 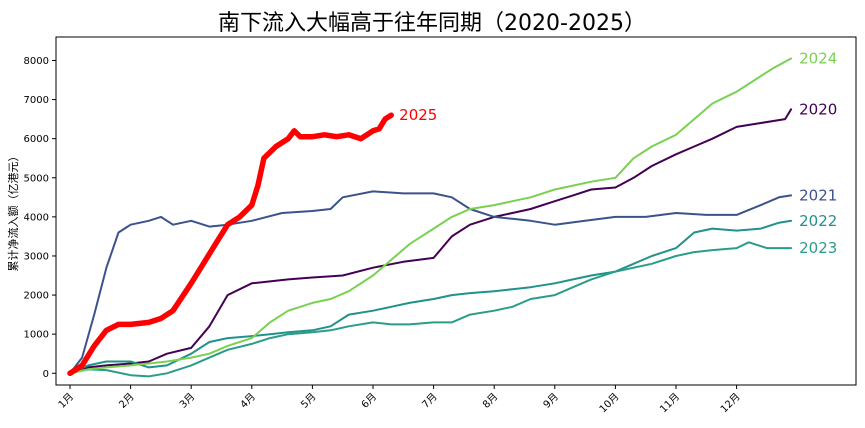 What do you see at coordinates (430, 401) in the screenshot?
I see `x-tick-label: 7月` at bounding box center [430, 401].